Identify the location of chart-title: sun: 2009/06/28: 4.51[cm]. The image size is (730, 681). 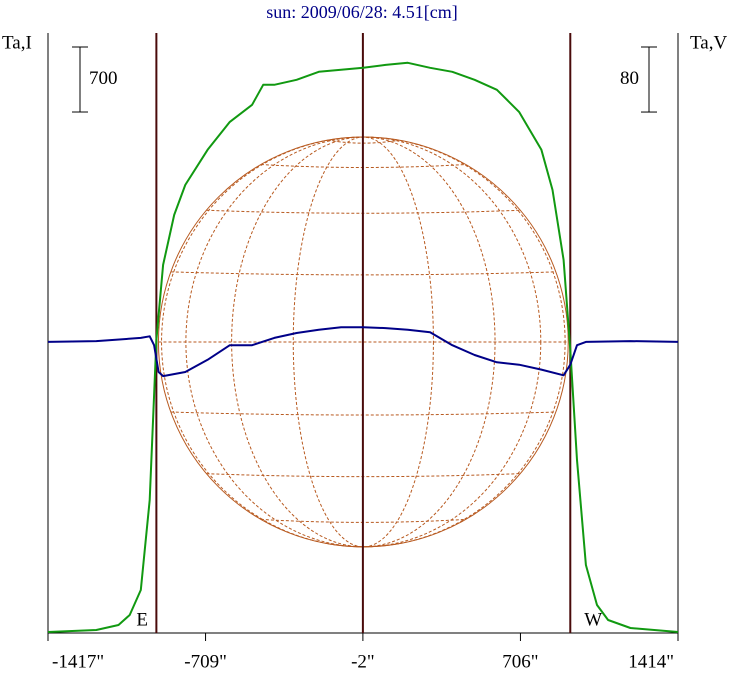
(362, 12).